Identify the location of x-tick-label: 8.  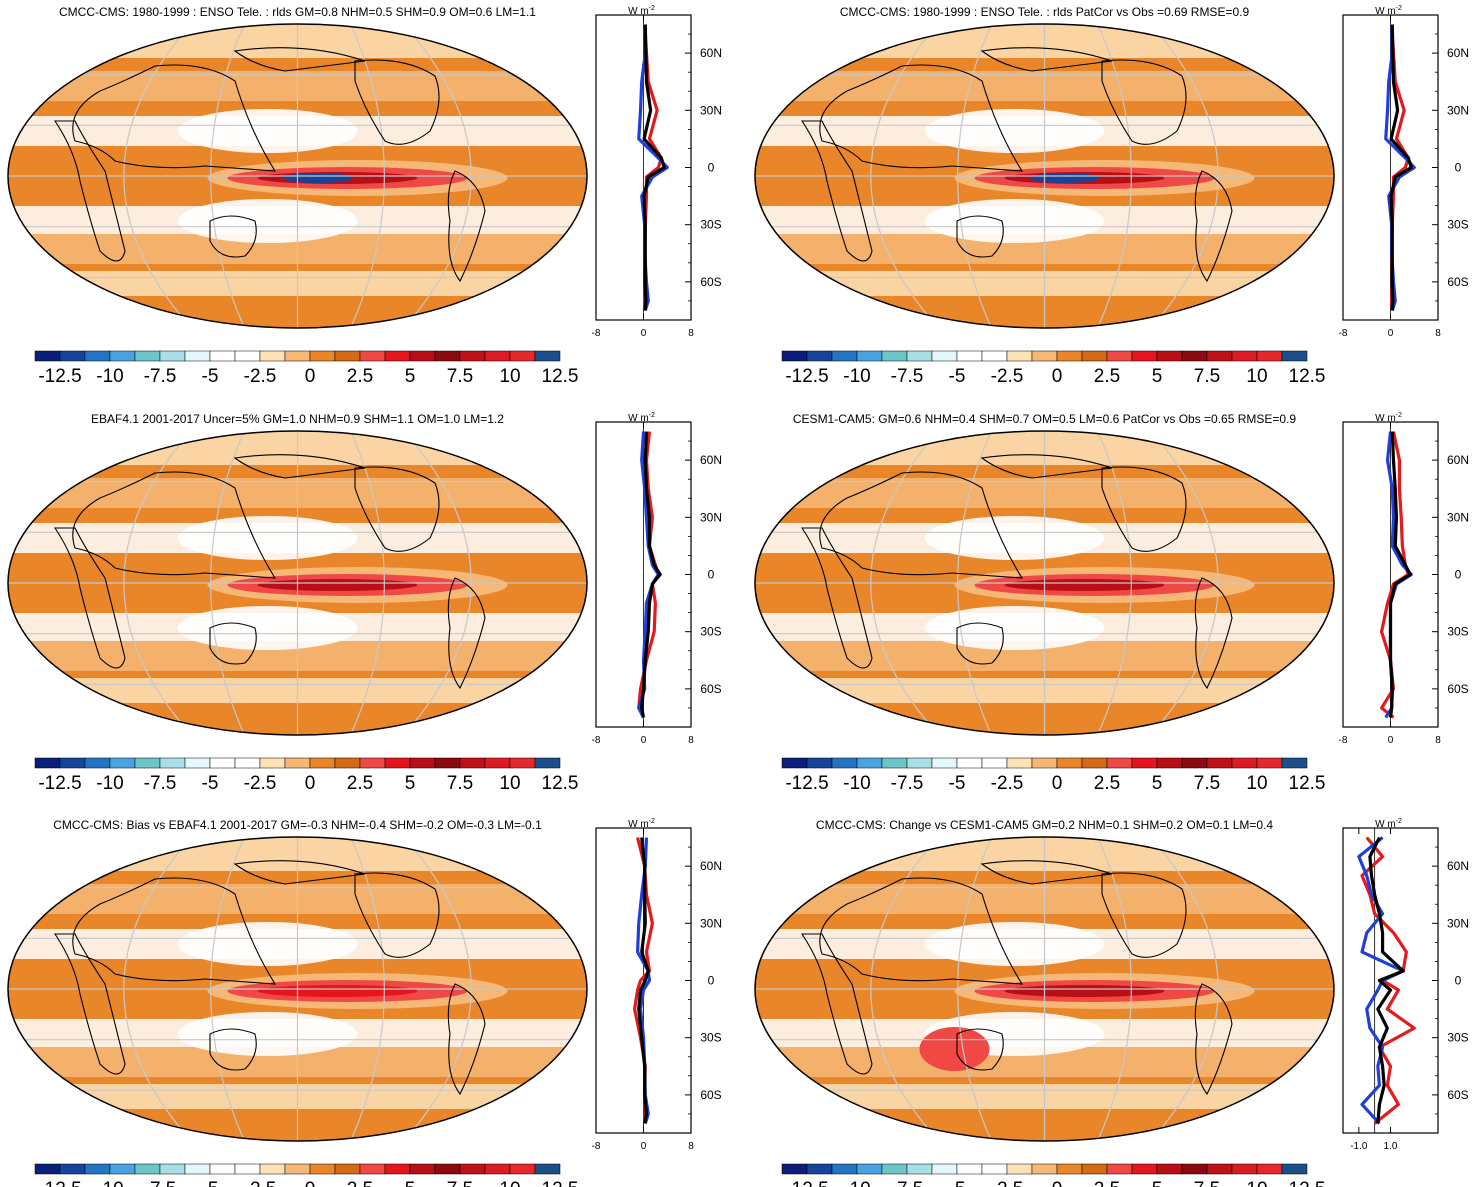
(1438, 333).